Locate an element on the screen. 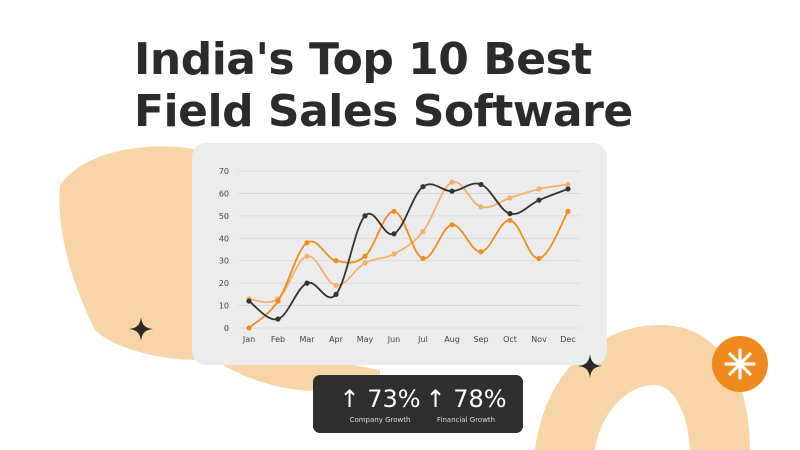  y-tick-label: 10 is located at coordinates (224, 306).